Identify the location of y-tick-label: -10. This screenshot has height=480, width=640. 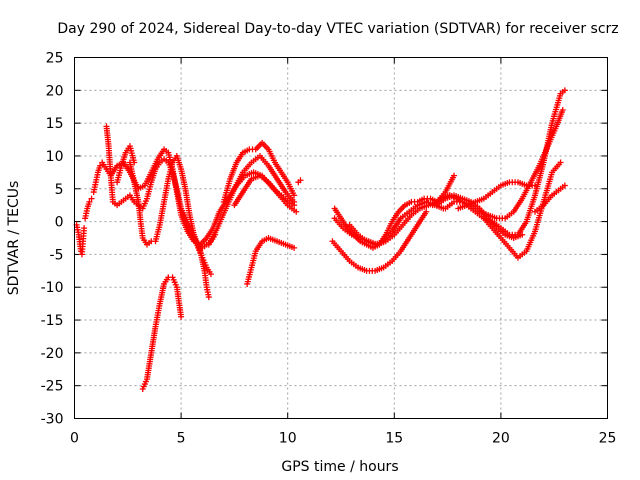
(52, 288).